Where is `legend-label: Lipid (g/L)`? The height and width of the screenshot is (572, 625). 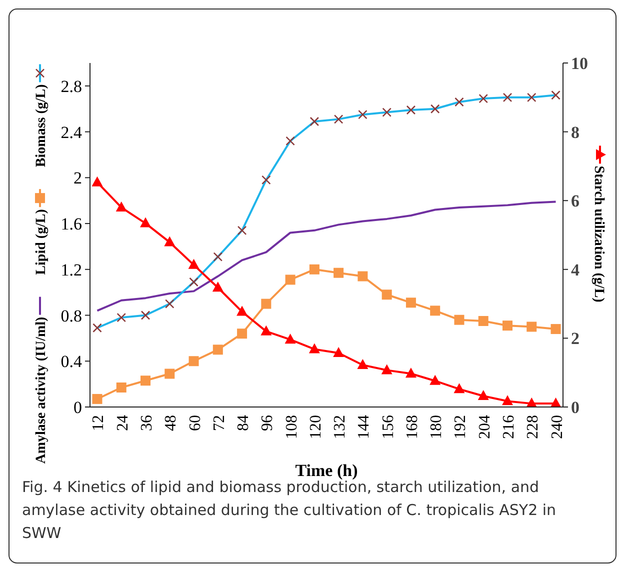 legend-label: Lipid (g/L) is located at coordinates (41, 241).